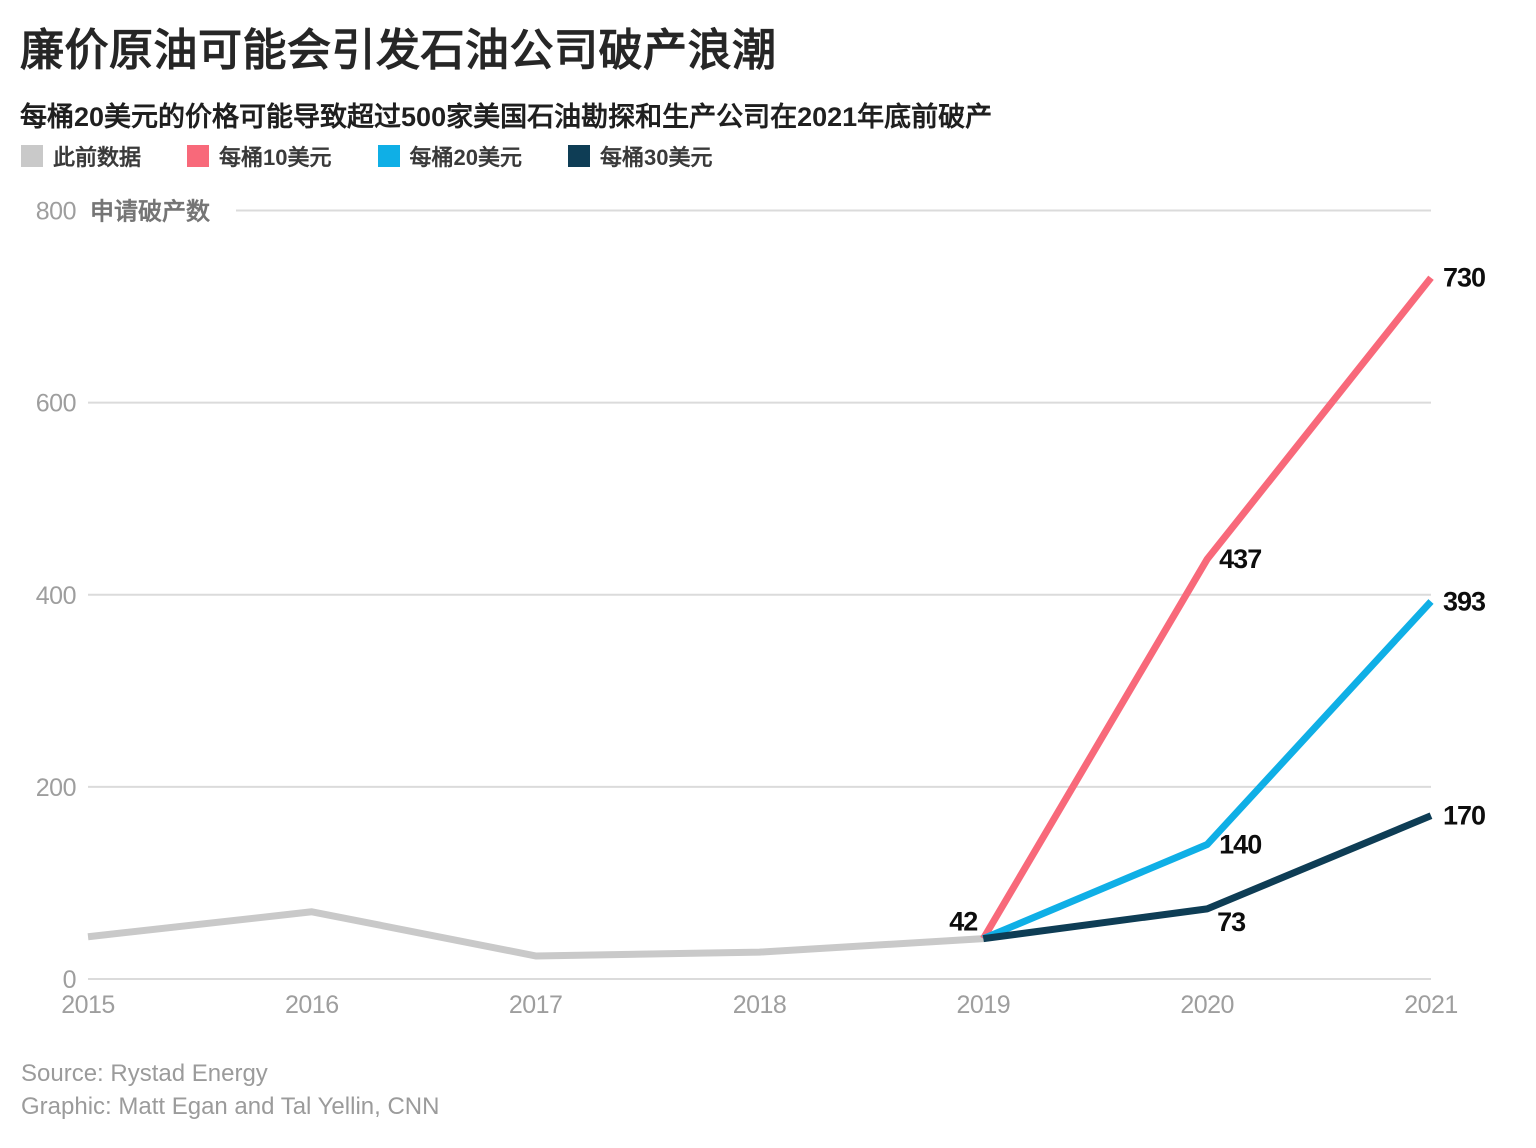 This screenshot has width=1536, height=1148. Describe the element at coordinates (230, 1106) in the screenshot. I see `credit-line: Graphic: Matt Egan and Tal Yellin, CNN` at that location.